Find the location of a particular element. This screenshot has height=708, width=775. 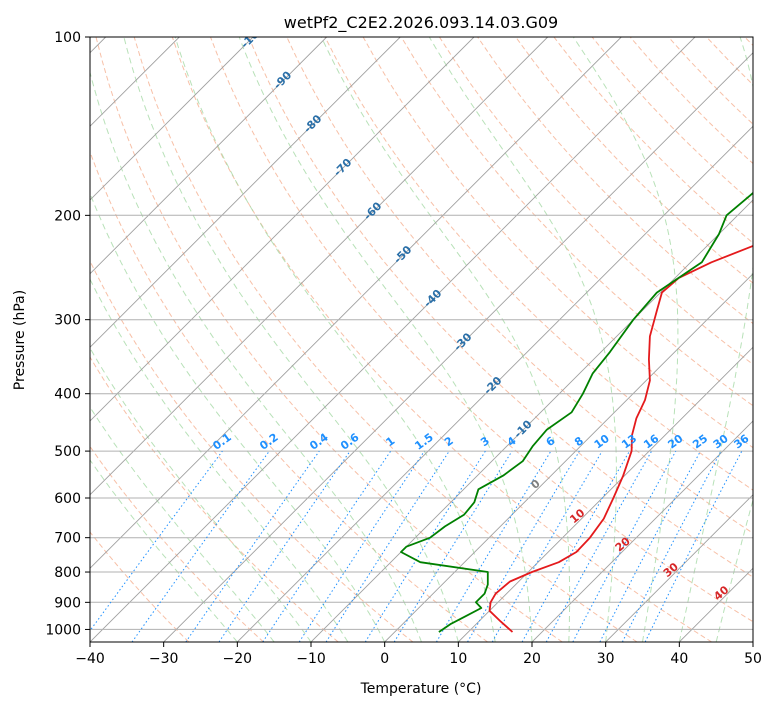

x-tick-label: 30 is located at coordinates (606, 659).